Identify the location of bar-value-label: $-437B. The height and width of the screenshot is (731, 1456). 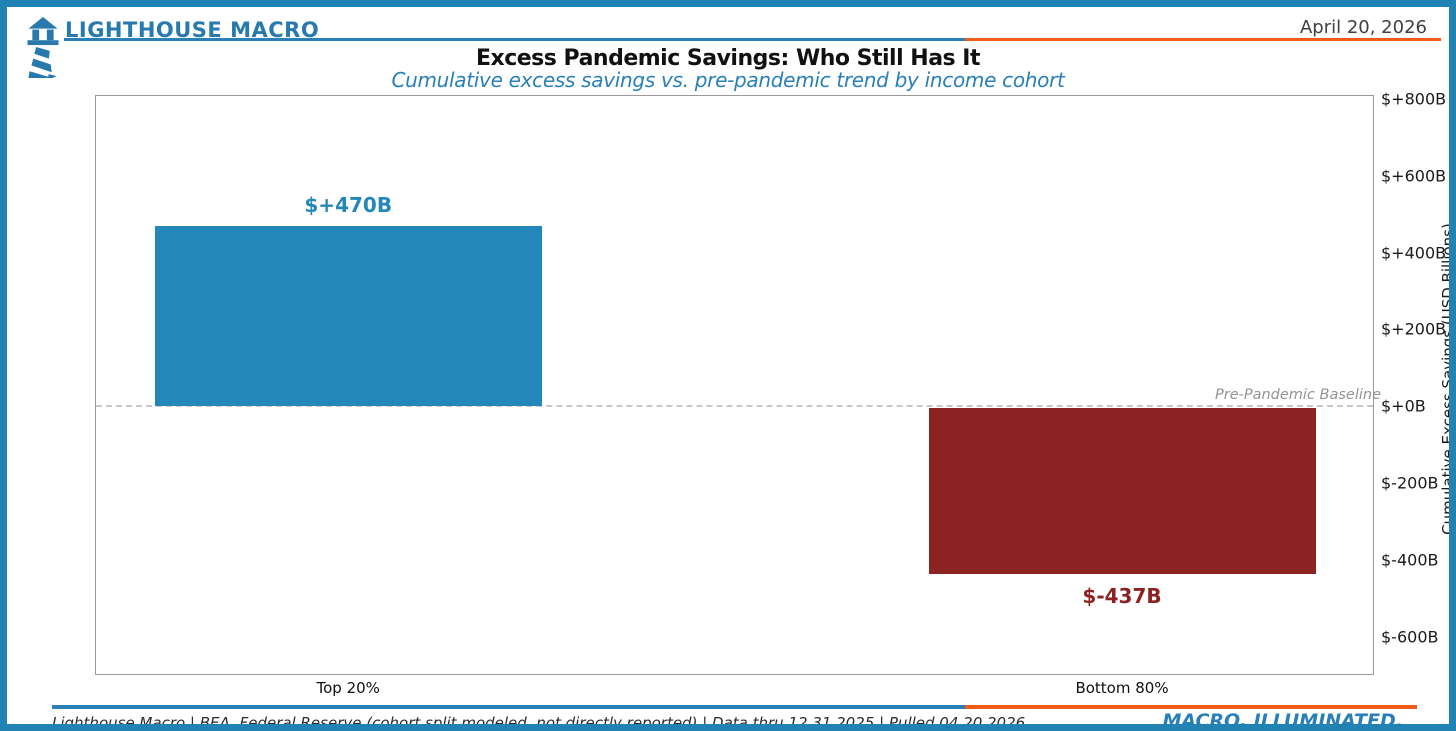
(1122, 596).